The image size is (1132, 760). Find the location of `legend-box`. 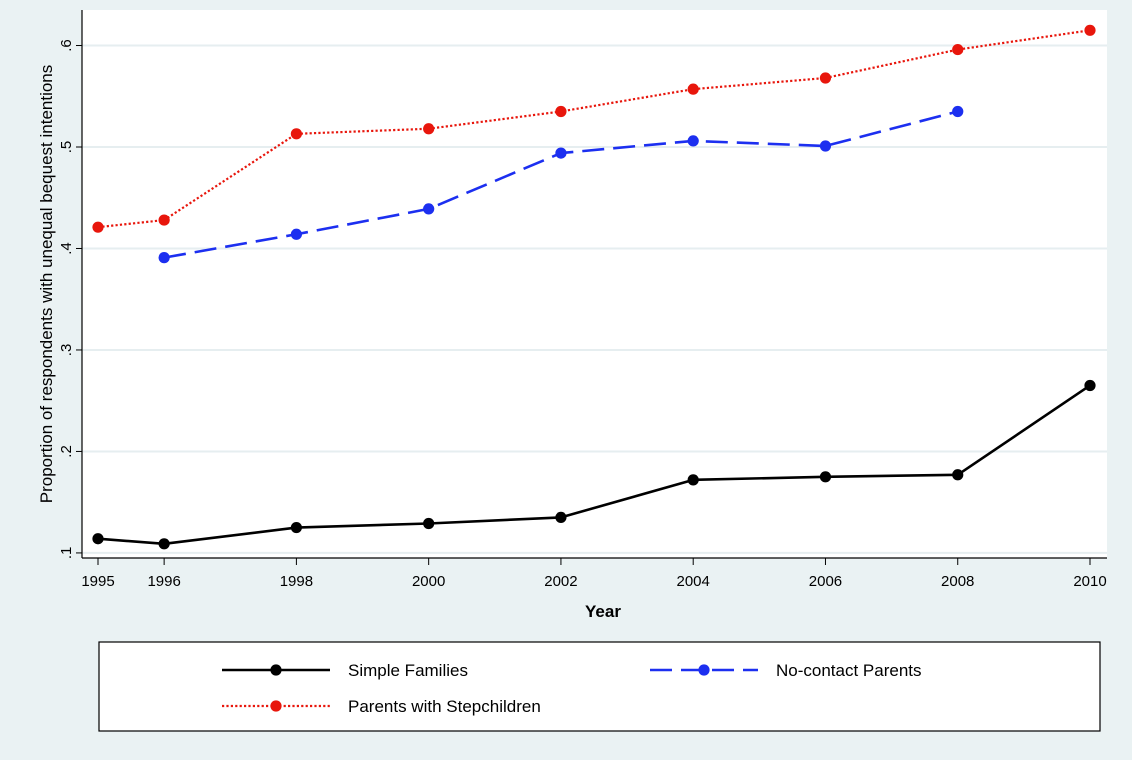

legend-box is located at coordinates (599, 686).